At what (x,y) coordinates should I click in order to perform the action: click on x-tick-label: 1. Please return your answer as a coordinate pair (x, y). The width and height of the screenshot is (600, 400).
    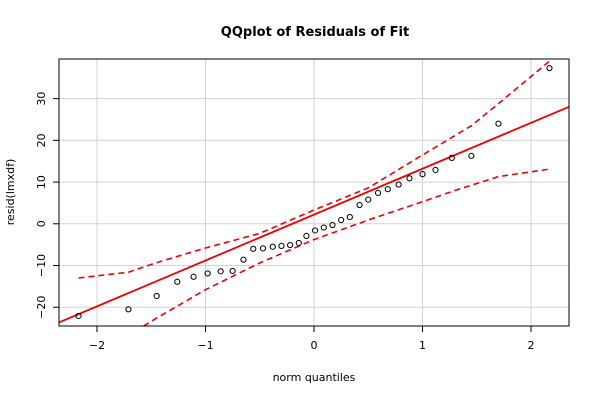
    Looking at the image, I should click on (422, 345).